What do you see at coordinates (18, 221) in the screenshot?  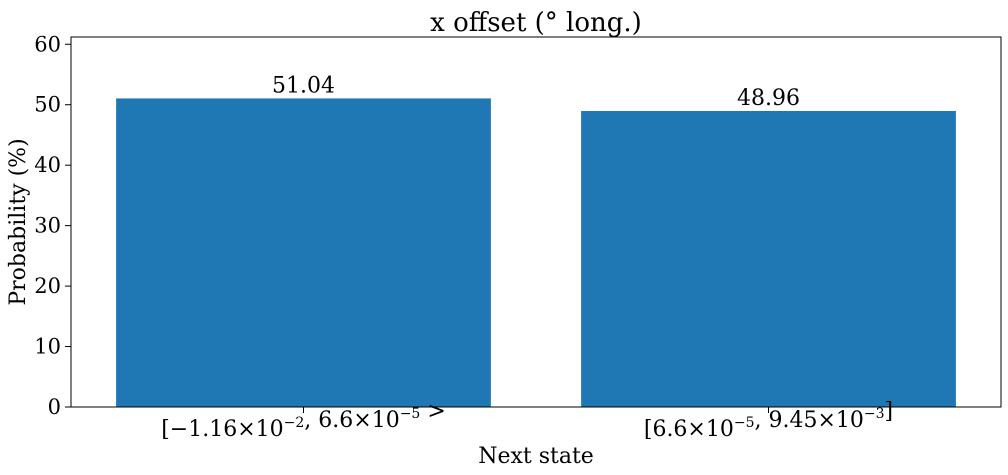 I see `y-axis-label: Probability (%)` at bounding box center [18, 221].